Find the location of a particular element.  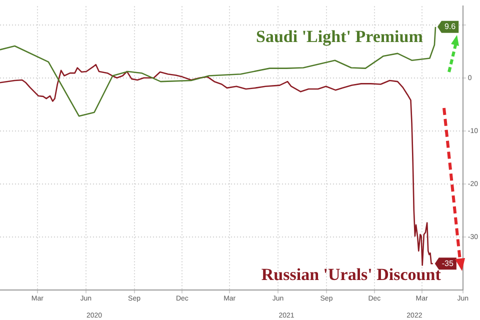

data-label: -35 is located at coordinates (448, 263).